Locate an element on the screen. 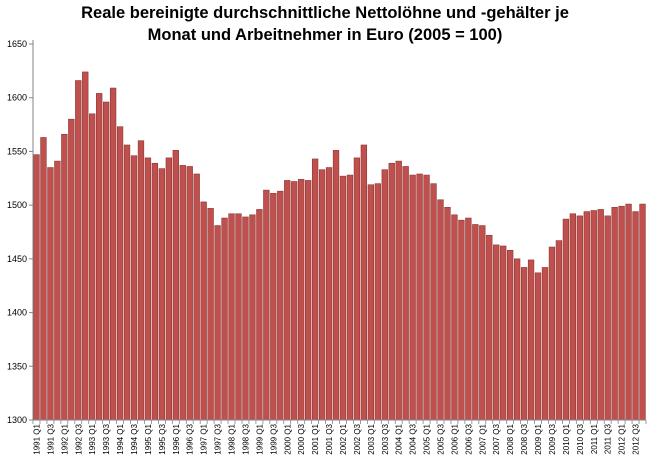  x-tick-label-1996-q1: 1996 Q1 is located at coordinates (176, 438).